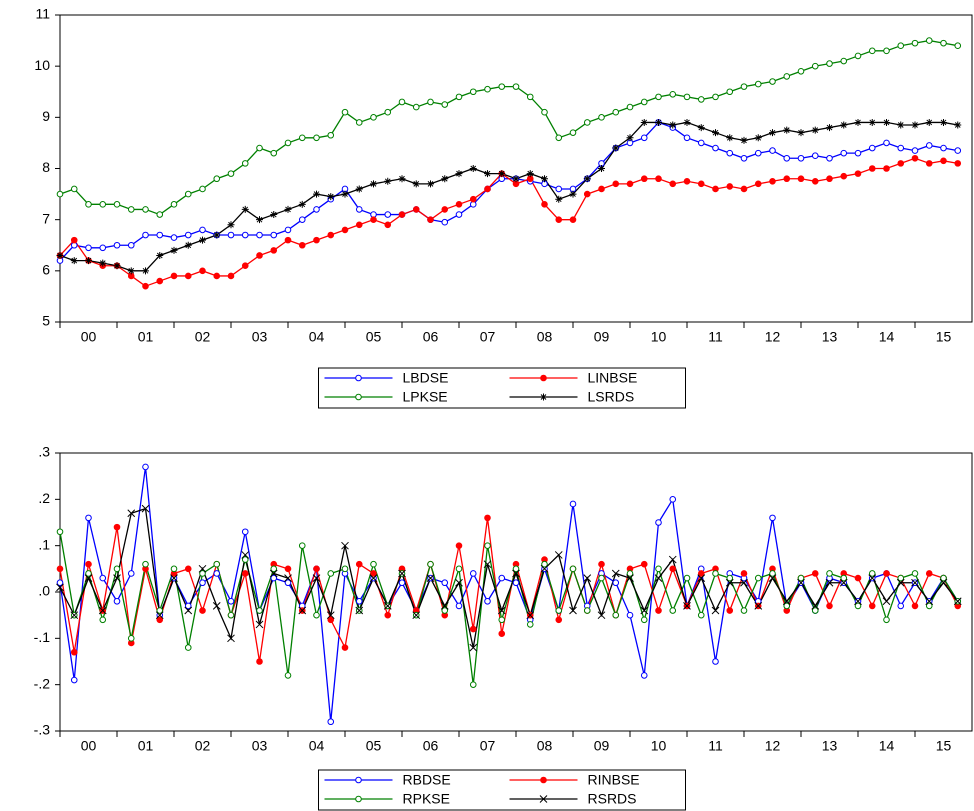 The height and width of the screenshot is (811, 974). What do you see at coordinates (46, 218) in the screenshot?
I see `y-tick-label: 7` at bounding box center [46, 218].